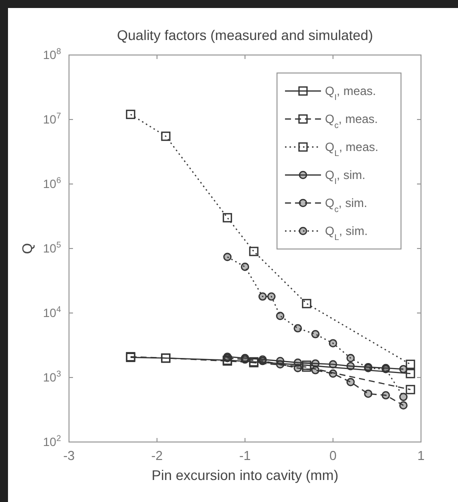 The image size is (458, 502). What do you see at coordinates (52, 118) in the screenshot?
I see `y-tick-label: 10$^{7}$` at bounding box center [52, 118].